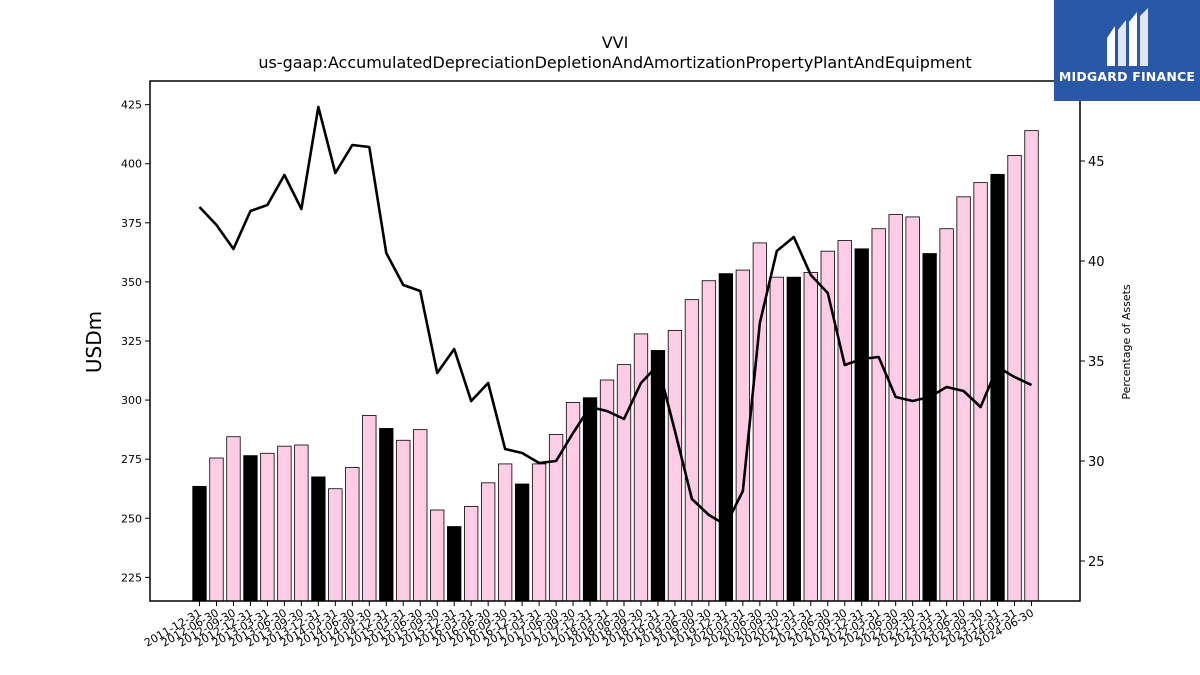  What do you see at coordinates (615, 42) in the screenshot?
I see `chart-title: VVI` at bounding box center [615, 42].